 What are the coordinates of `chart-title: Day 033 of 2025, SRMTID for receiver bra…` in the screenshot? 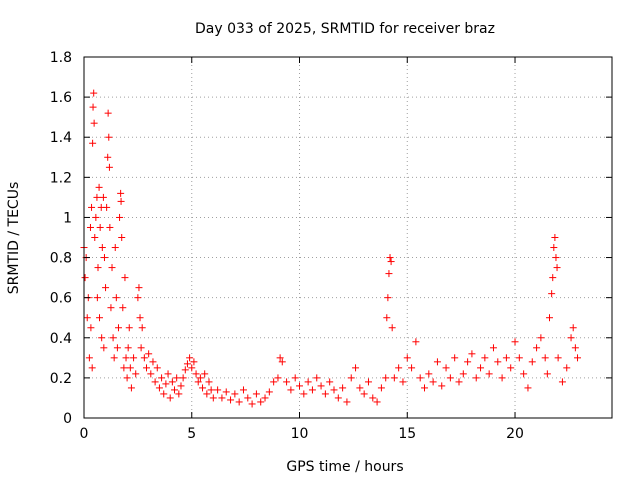 It's located at (345, 29).